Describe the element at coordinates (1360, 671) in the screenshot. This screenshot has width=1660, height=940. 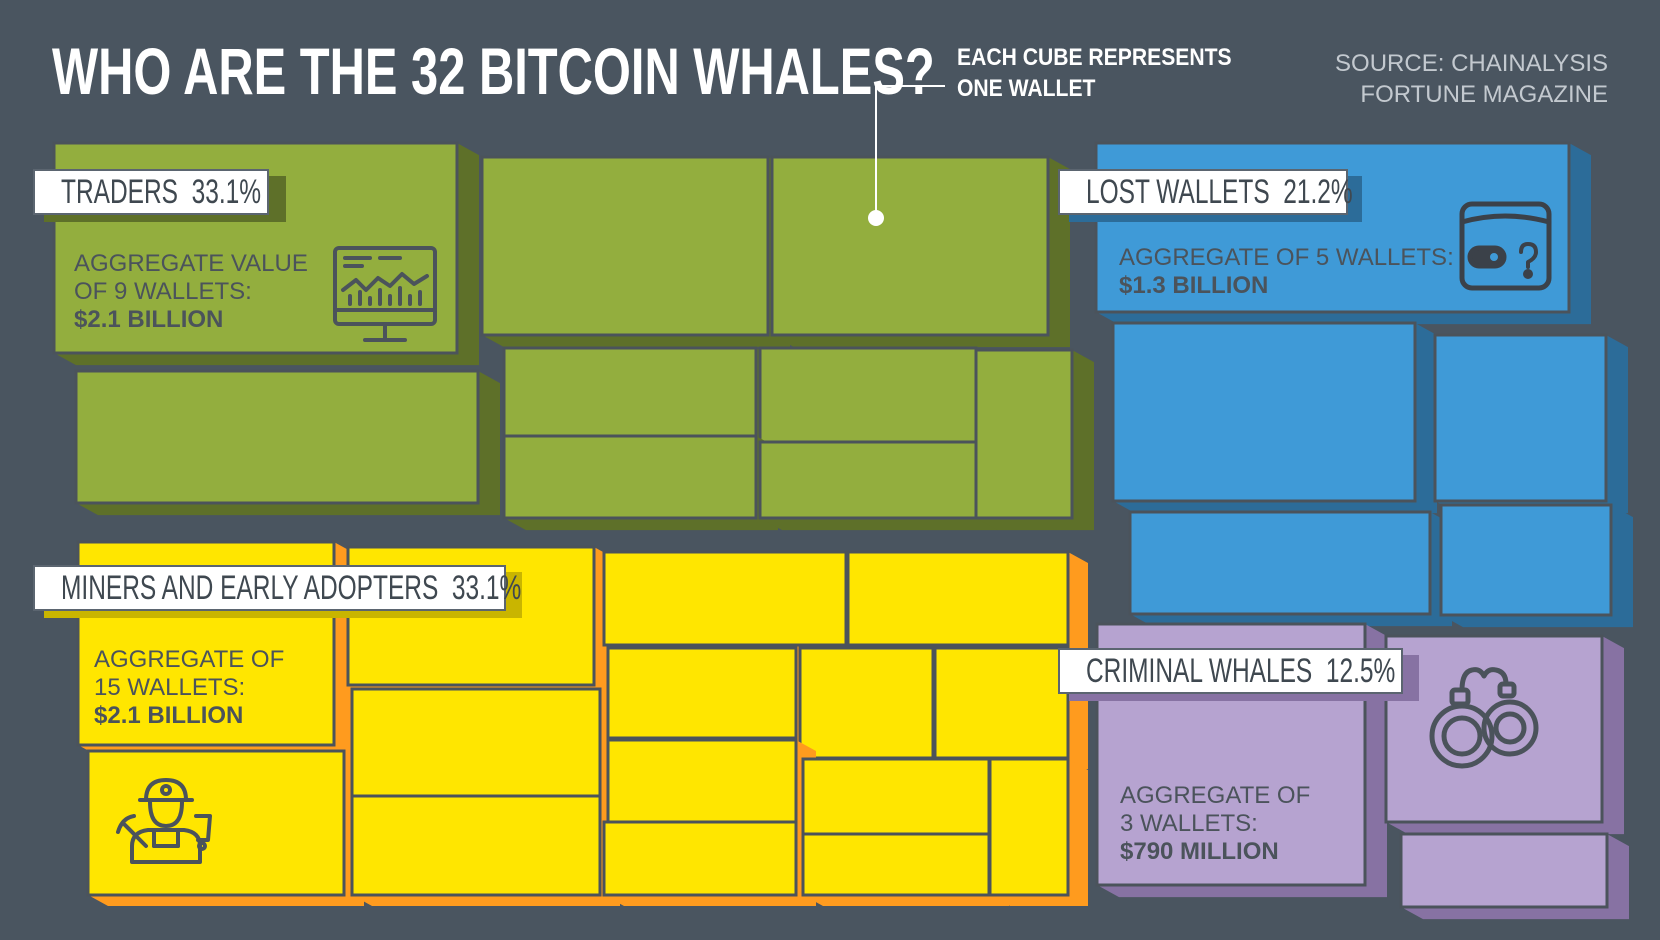
I see `criminal-share: 12.5%` at that location.